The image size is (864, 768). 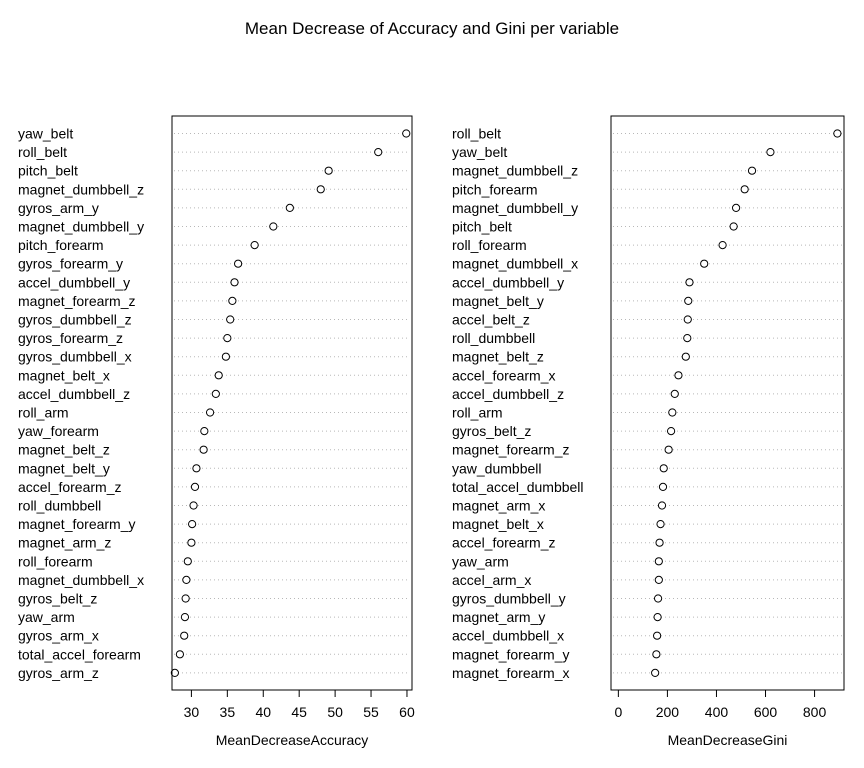 What do you see at coordinates (515, 208) in the screenshot?
I see `variable-label: magnet_dumbbell_y` at bounding box center [515, 208].